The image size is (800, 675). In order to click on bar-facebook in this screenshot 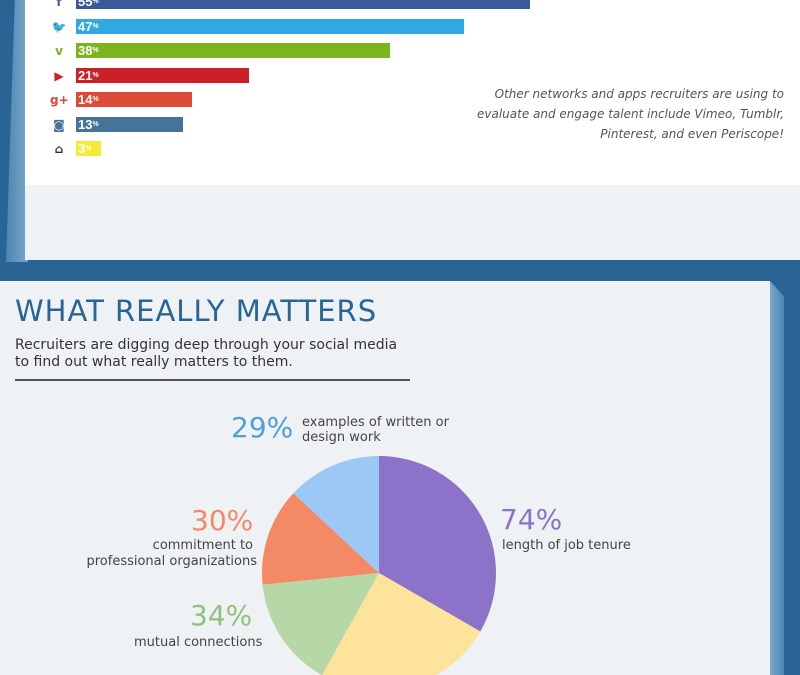, I will do `click(303, 4)`.